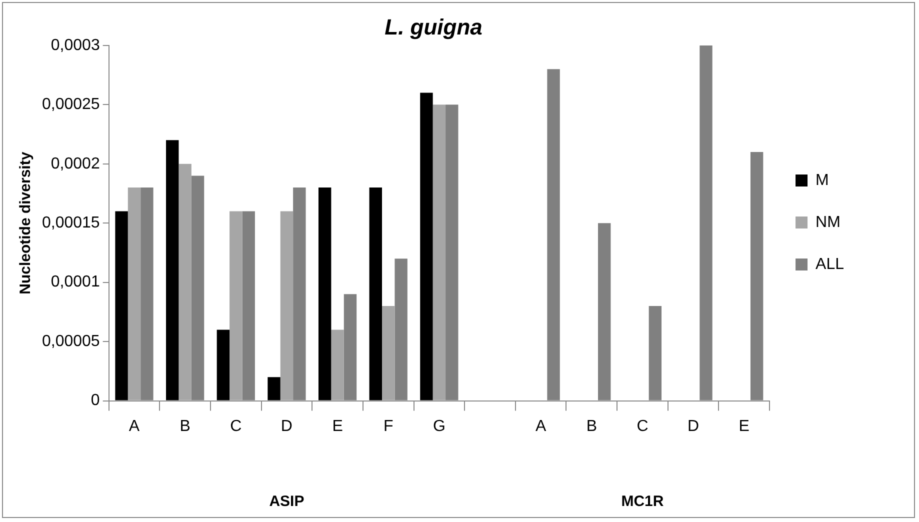 This screenshot has width=919, height=522. What do you see at coordinates (25, 222) in the screenshot?
I see `y-axis-title: Nucleotide diversity` at bounding box center [25, 222].